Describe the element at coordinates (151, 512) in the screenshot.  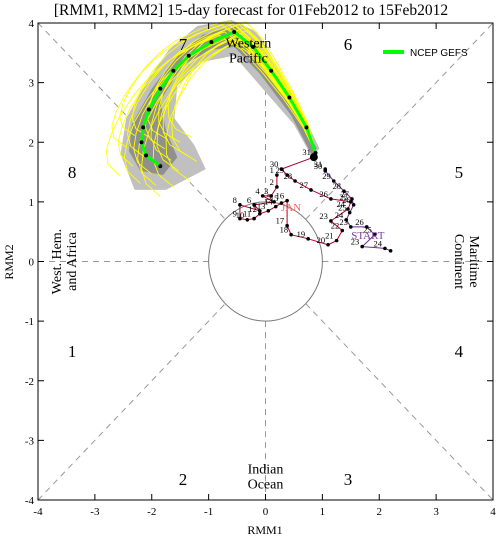
I see `x-tick-label: -2` at that location.